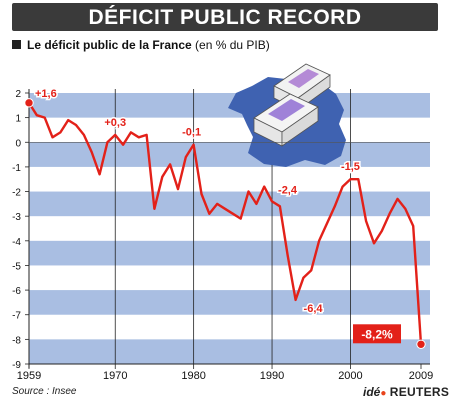 The height and width of the screenshot is (404, 450). I want to click on y-tick-label: -1, so click(16, 168).